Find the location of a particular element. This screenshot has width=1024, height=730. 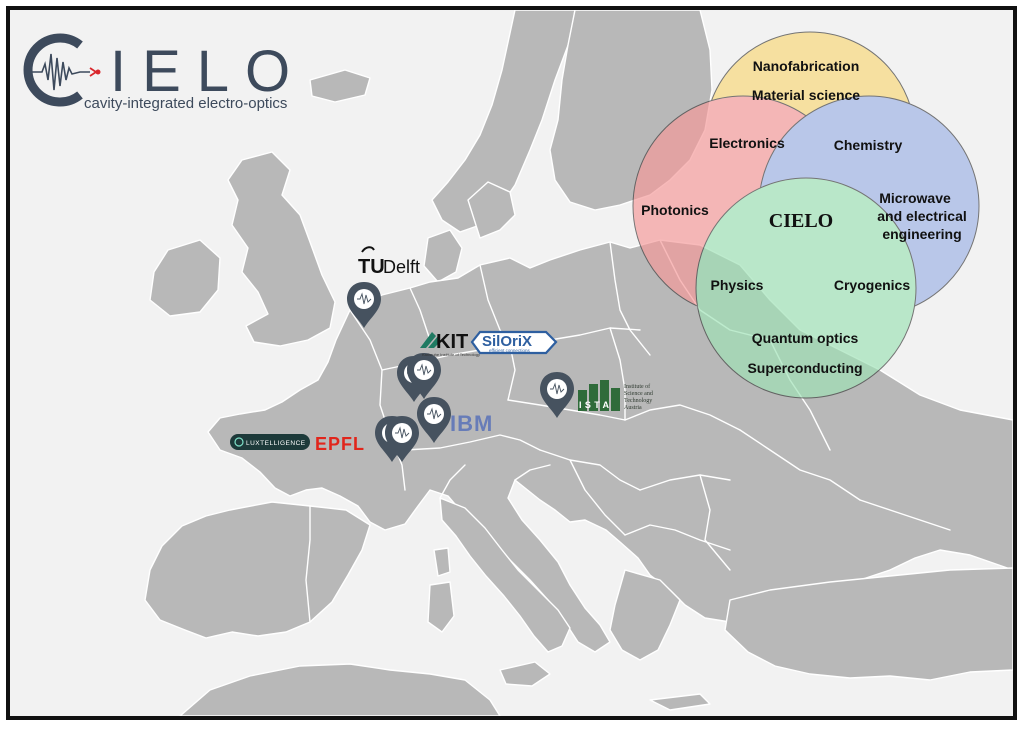

luxtelligence-wordmark: LUXTELLIGENCE is located at coordinates (276, 443).